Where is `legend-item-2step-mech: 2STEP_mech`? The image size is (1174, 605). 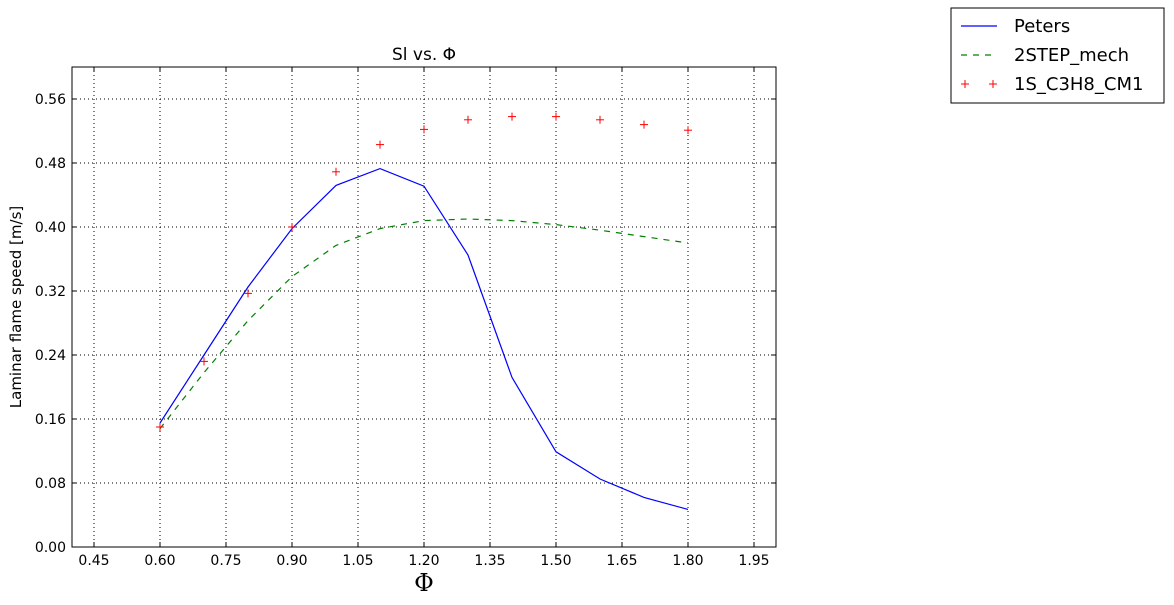
legend-item-2step-mech: 2STEP_mech is located at coordinates (1045, 55).